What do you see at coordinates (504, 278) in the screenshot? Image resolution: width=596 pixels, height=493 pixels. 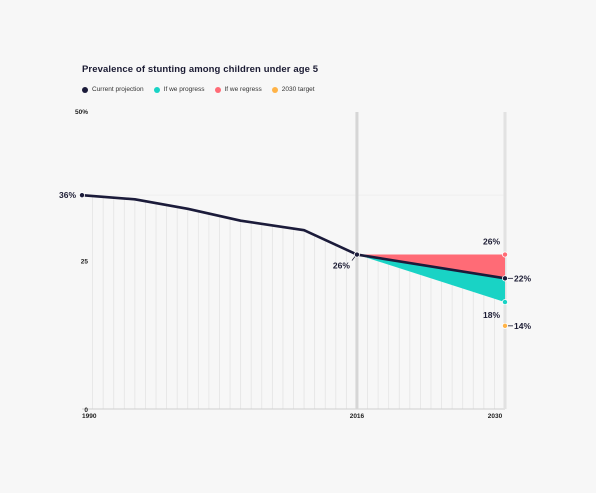 I see `current-end-point` at bounding box center [504, 278].